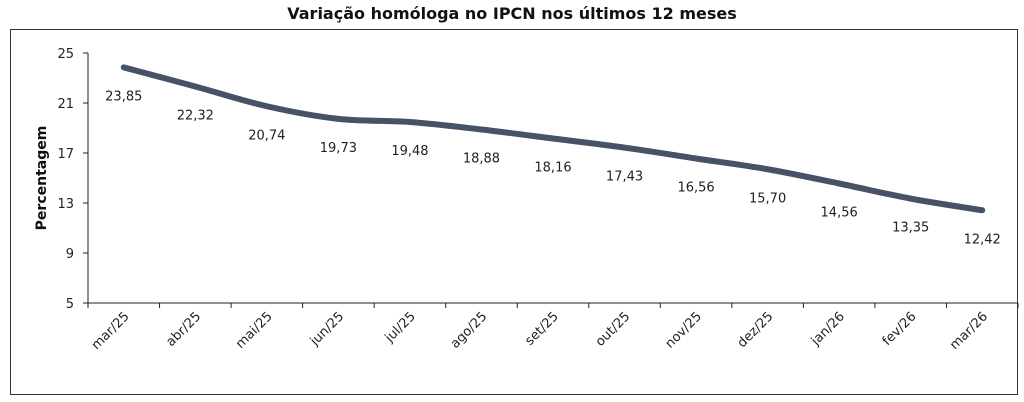 The height and width of the screenshot is (402, 1024). I want to click on x-tick-label: out/25, so click(613, 329).